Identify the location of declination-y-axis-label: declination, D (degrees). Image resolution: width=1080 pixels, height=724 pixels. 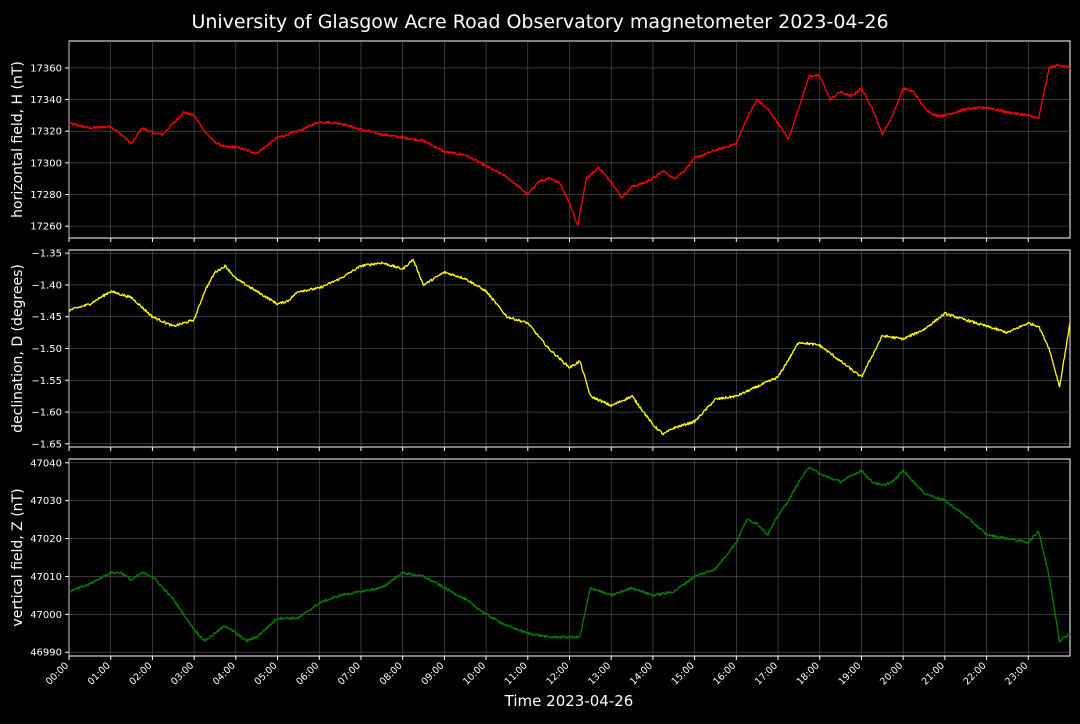
(18, 348).